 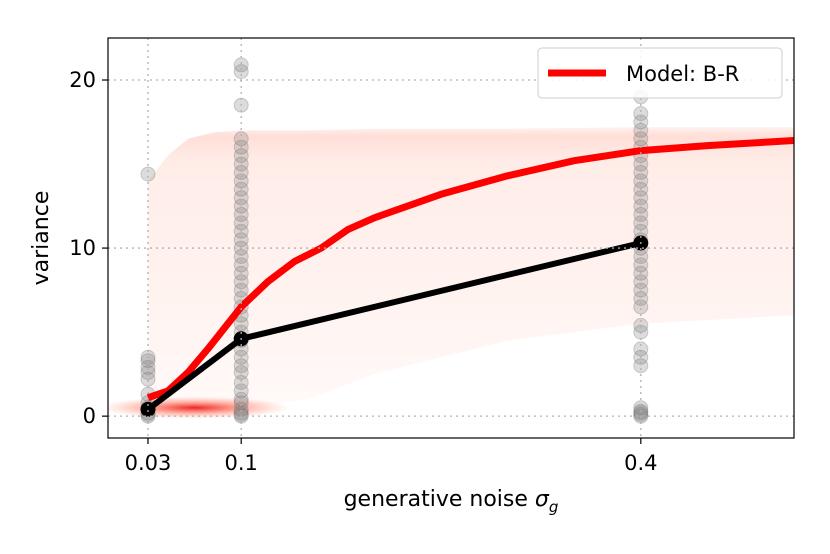 What do you see at coordinates (199, 407) in the screenshot?
I see `density-core-low` at bounding box center [199, 407].